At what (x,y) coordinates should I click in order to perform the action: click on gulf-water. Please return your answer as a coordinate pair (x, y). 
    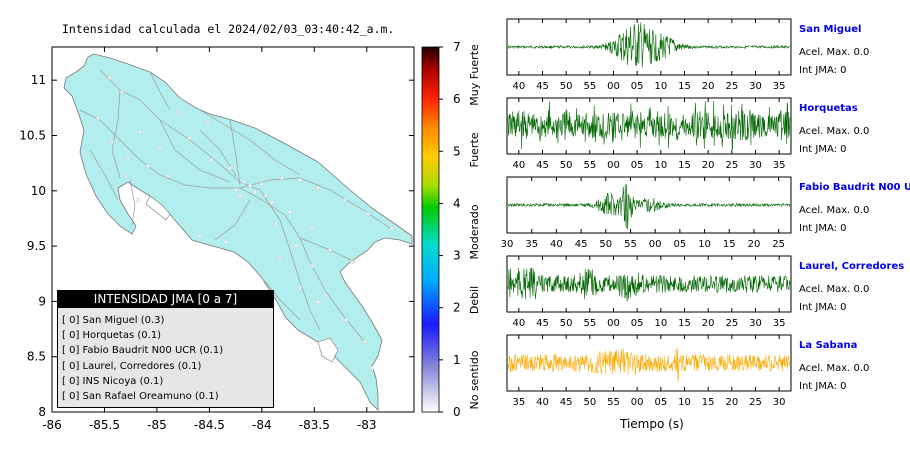
    Looking at the image, I should click on (158, 208).